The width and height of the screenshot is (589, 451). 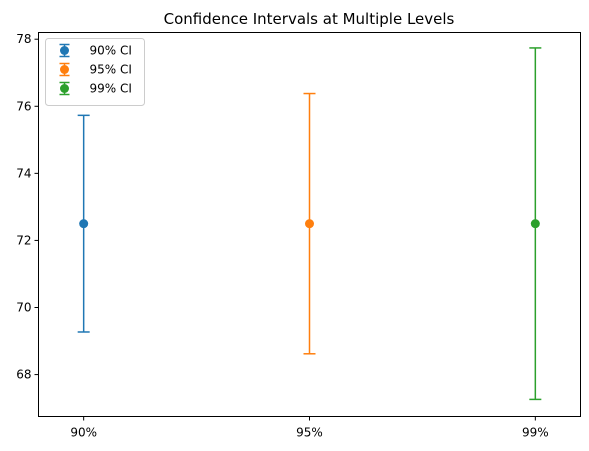 I want to click on y-tick-label: 70, so click(x=23, y=308).